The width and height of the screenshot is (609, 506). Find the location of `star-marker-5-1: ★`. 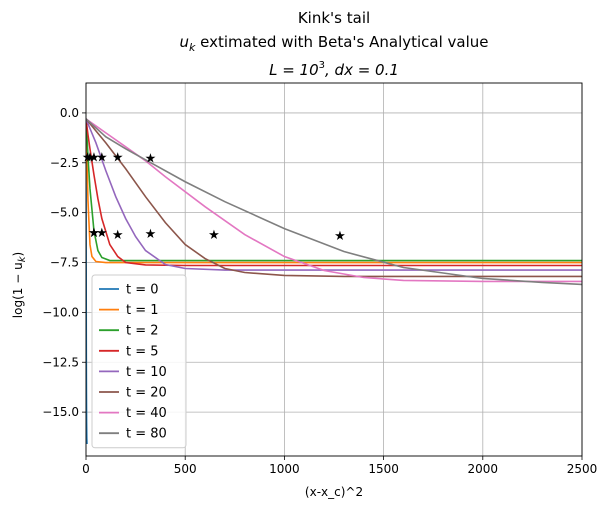

star-marker-5-1: ★ is located at coordinates (151, 234).